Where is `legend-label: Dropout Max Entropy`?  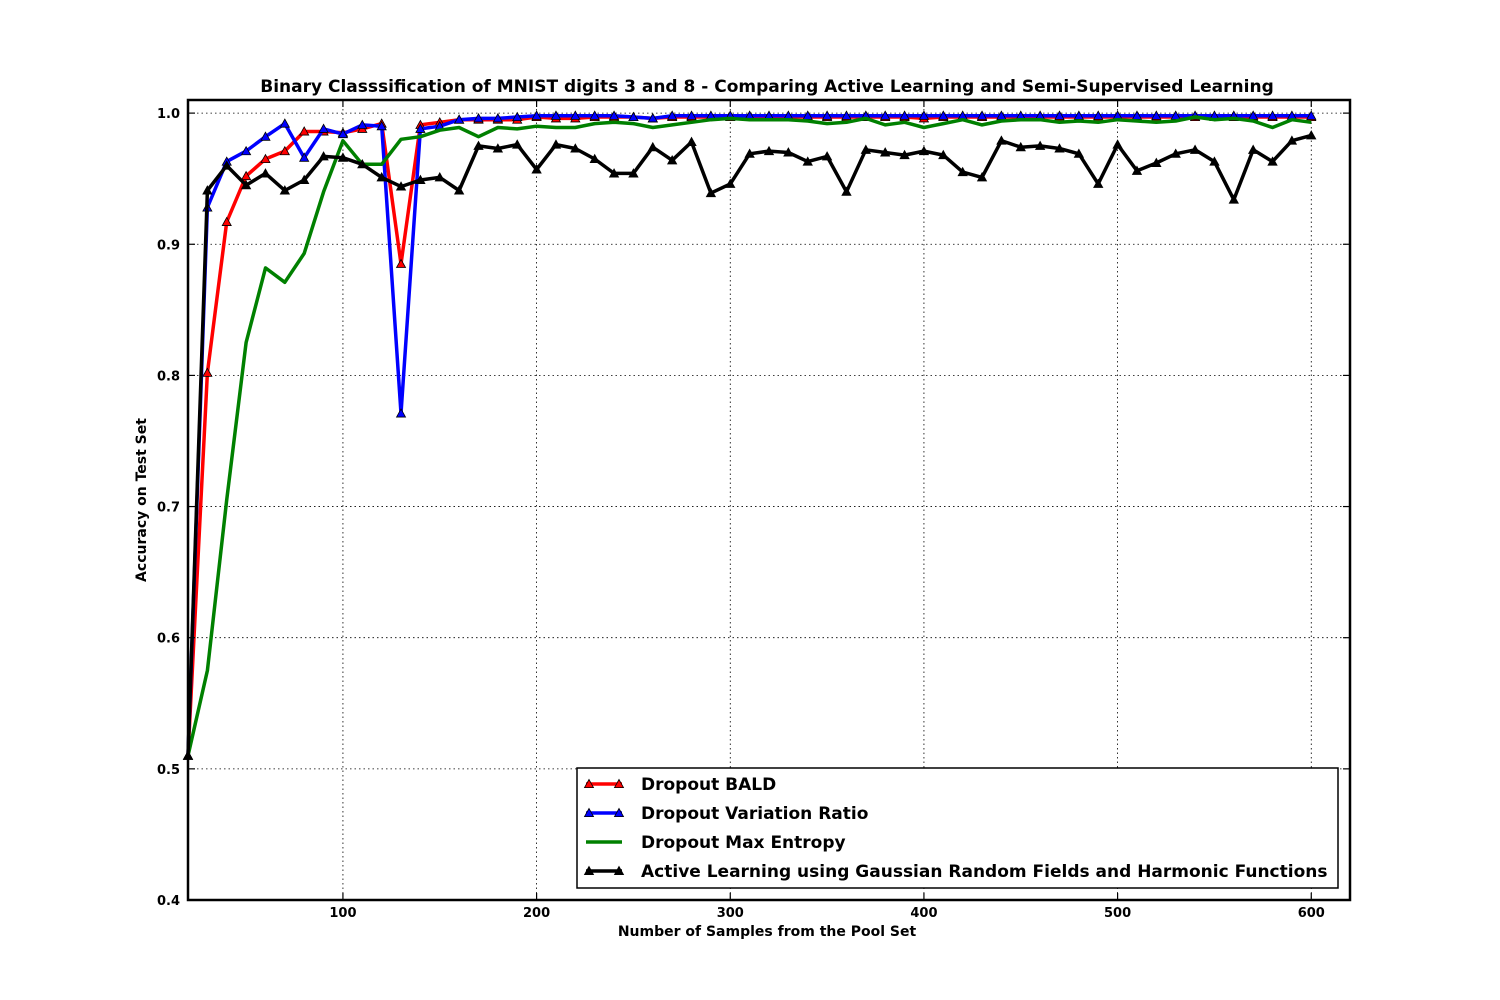 legend-label: Dropout Max Entropy is located at coordinates (743, 843).